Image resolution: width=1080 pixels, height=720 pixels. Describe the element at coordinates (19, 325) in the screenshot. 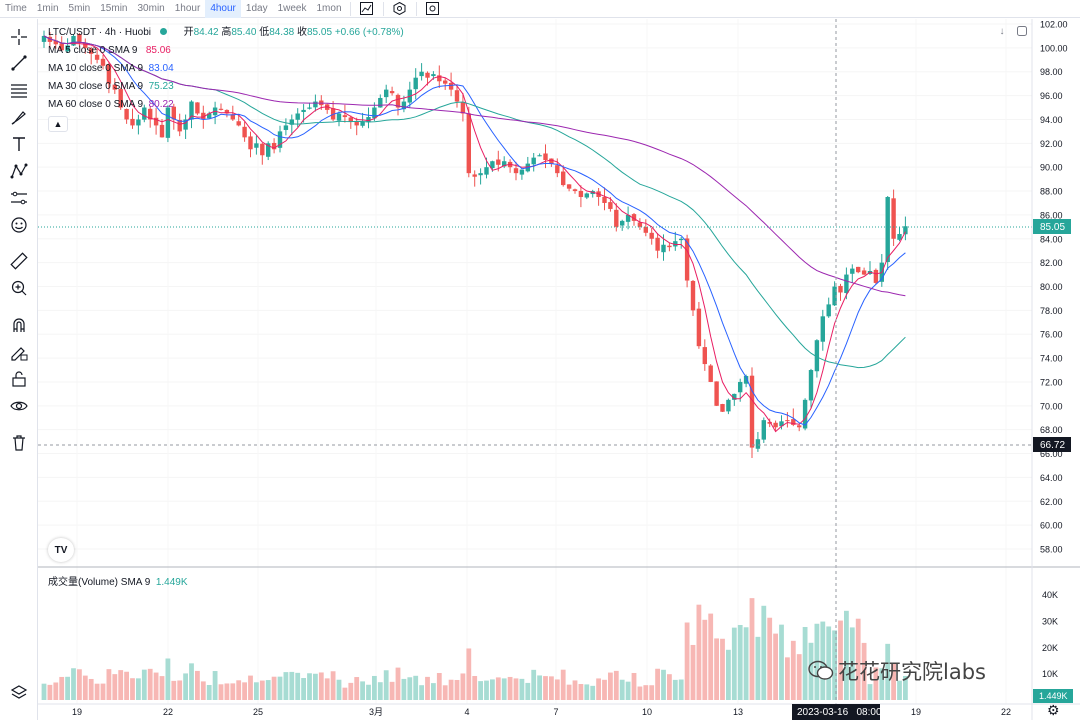

I see `magnet-icon` at that location.